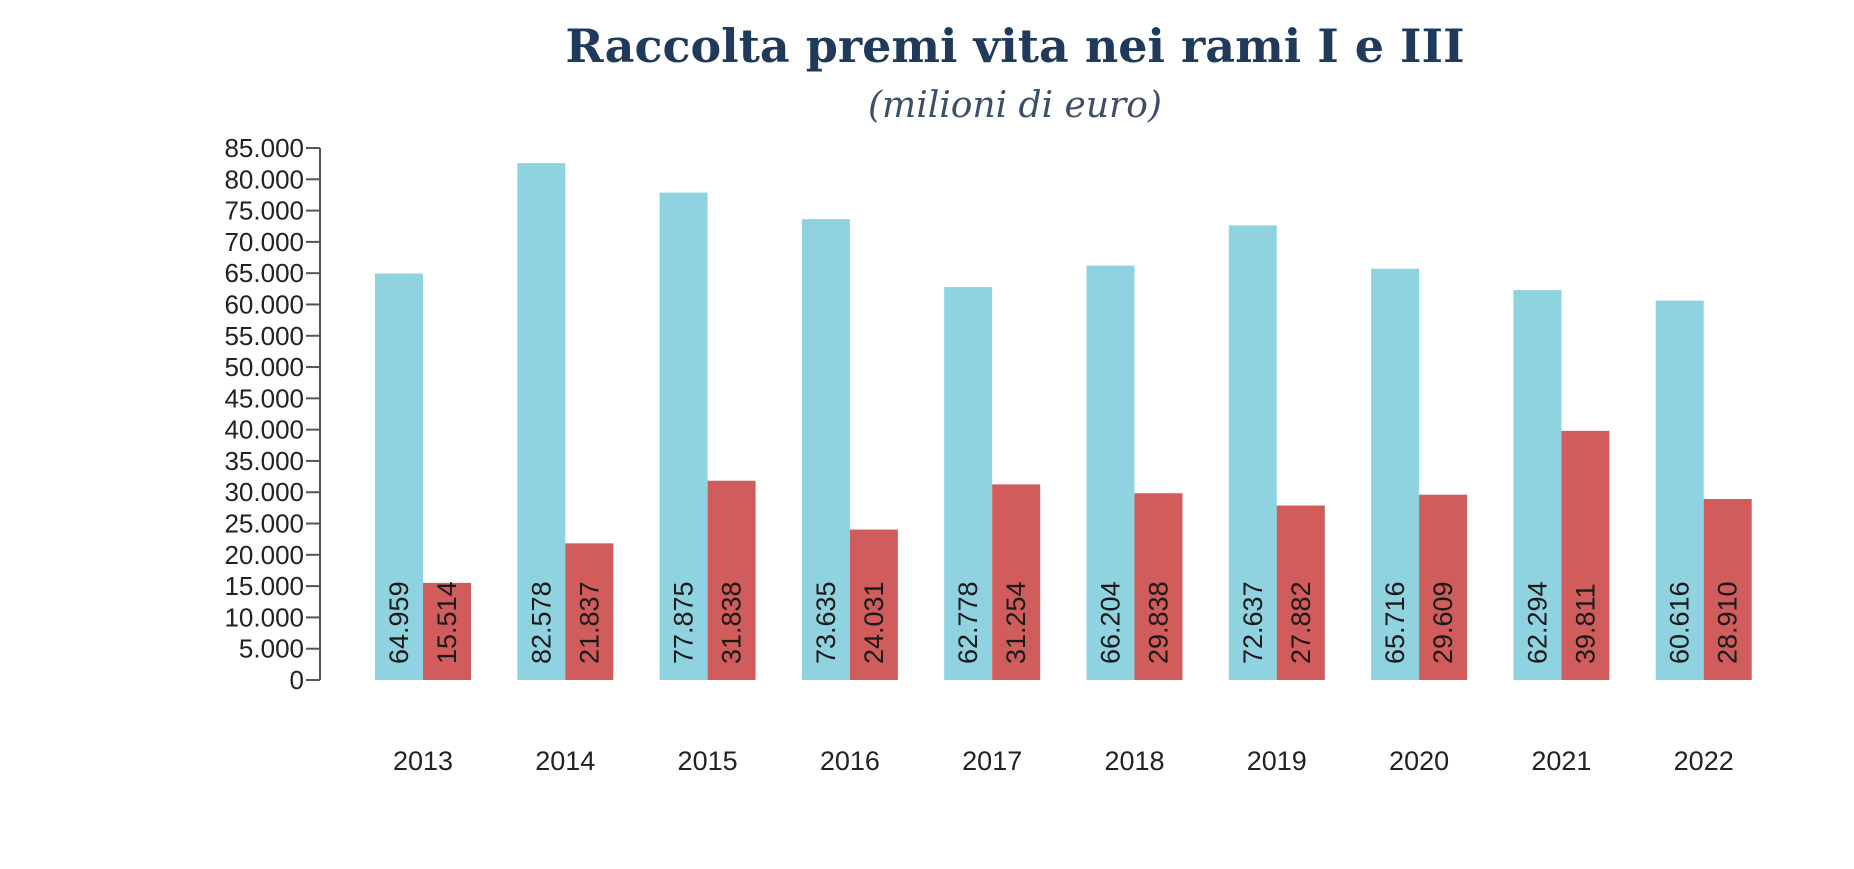 The image size is (1854, 869). What do you see at coordinates (1110, 472) in the screenshot?
I see `bar-series-1-2018` at bounding box center [1110, 472].